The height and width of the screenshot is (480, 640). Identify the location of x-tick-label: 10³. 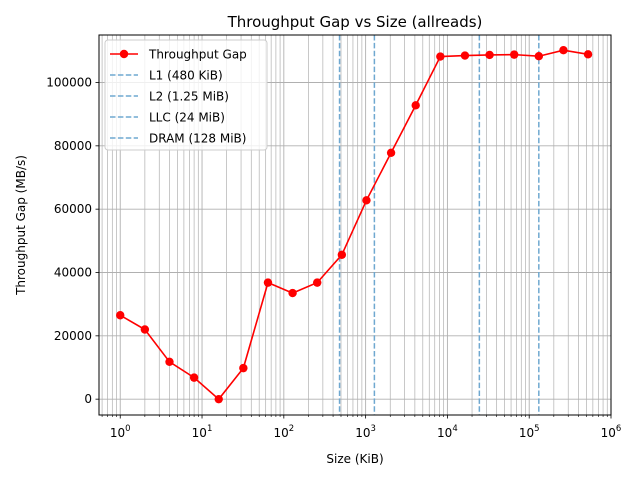
(365, 432).